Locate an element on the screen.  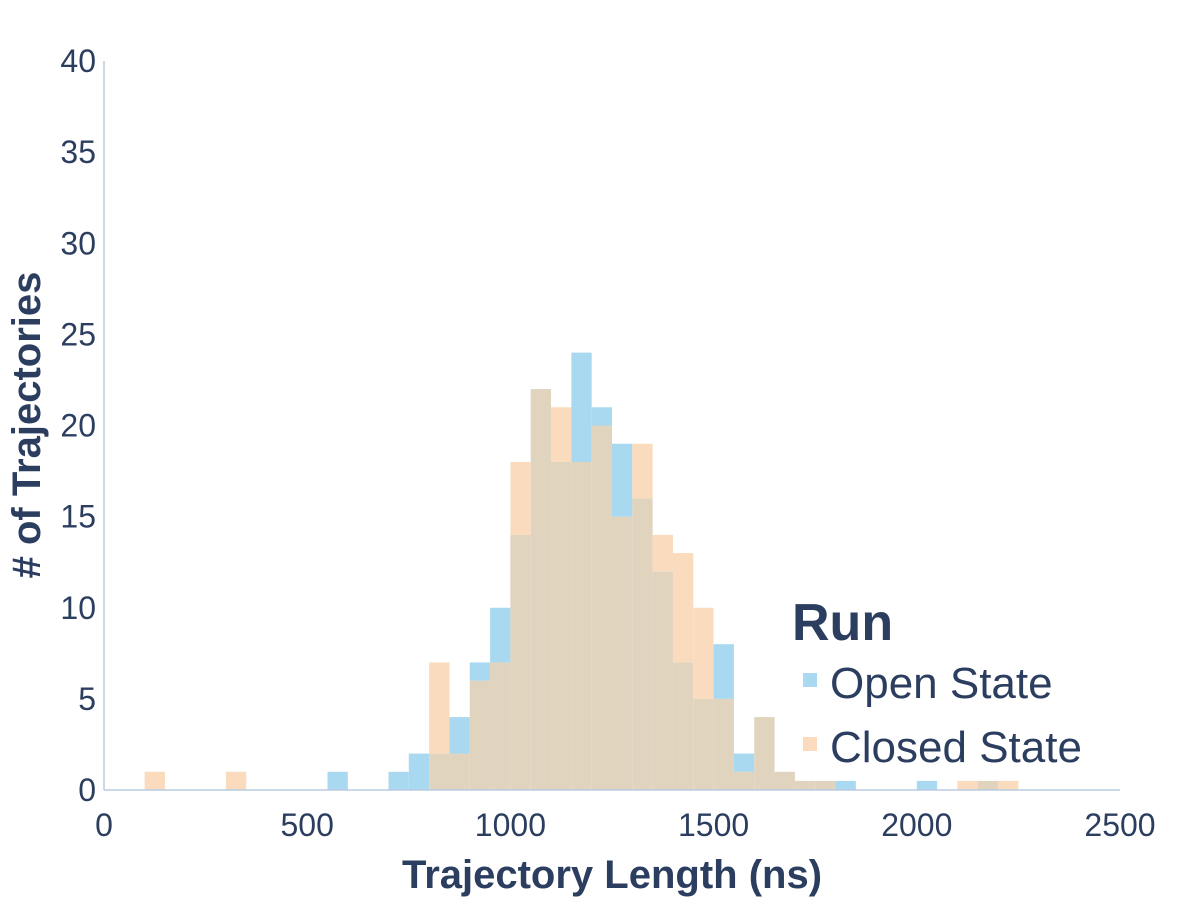
x-tick-label: 0 is located at coordinates (104, 825).